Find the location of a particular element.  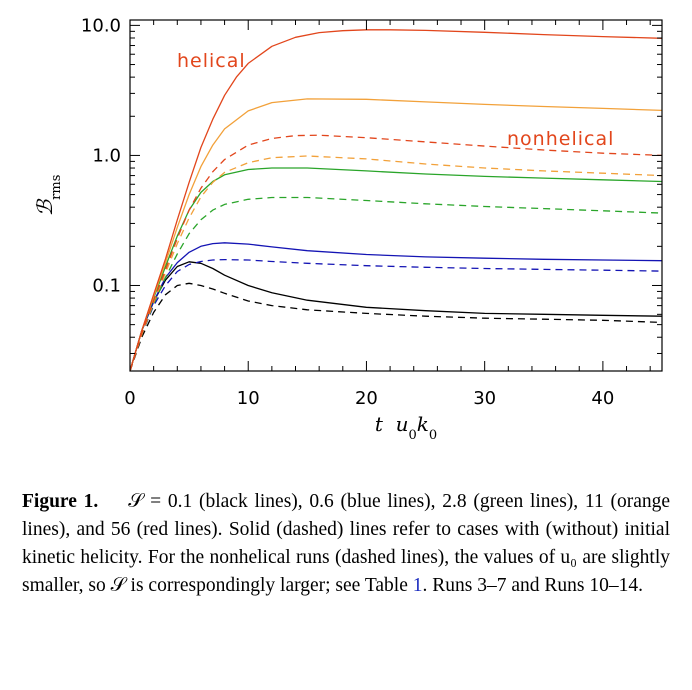

x-tick-label: 20 is located at coordinates (366, 398).